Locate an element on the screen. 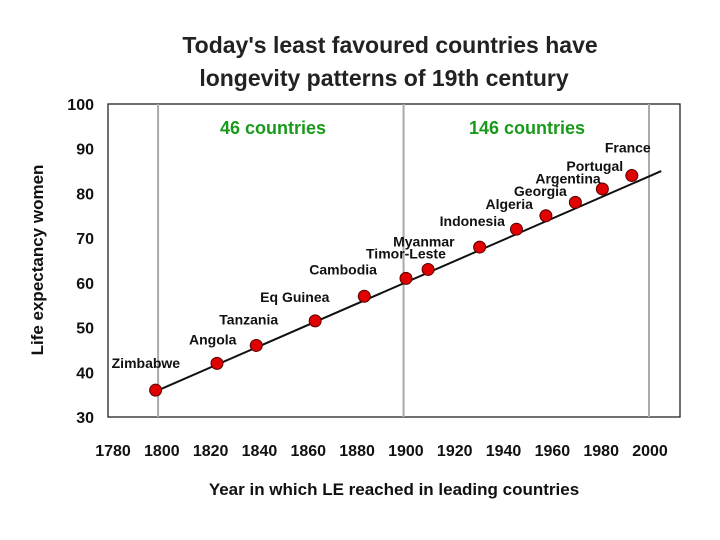  data-point-france is located at coordinates (632, 176).